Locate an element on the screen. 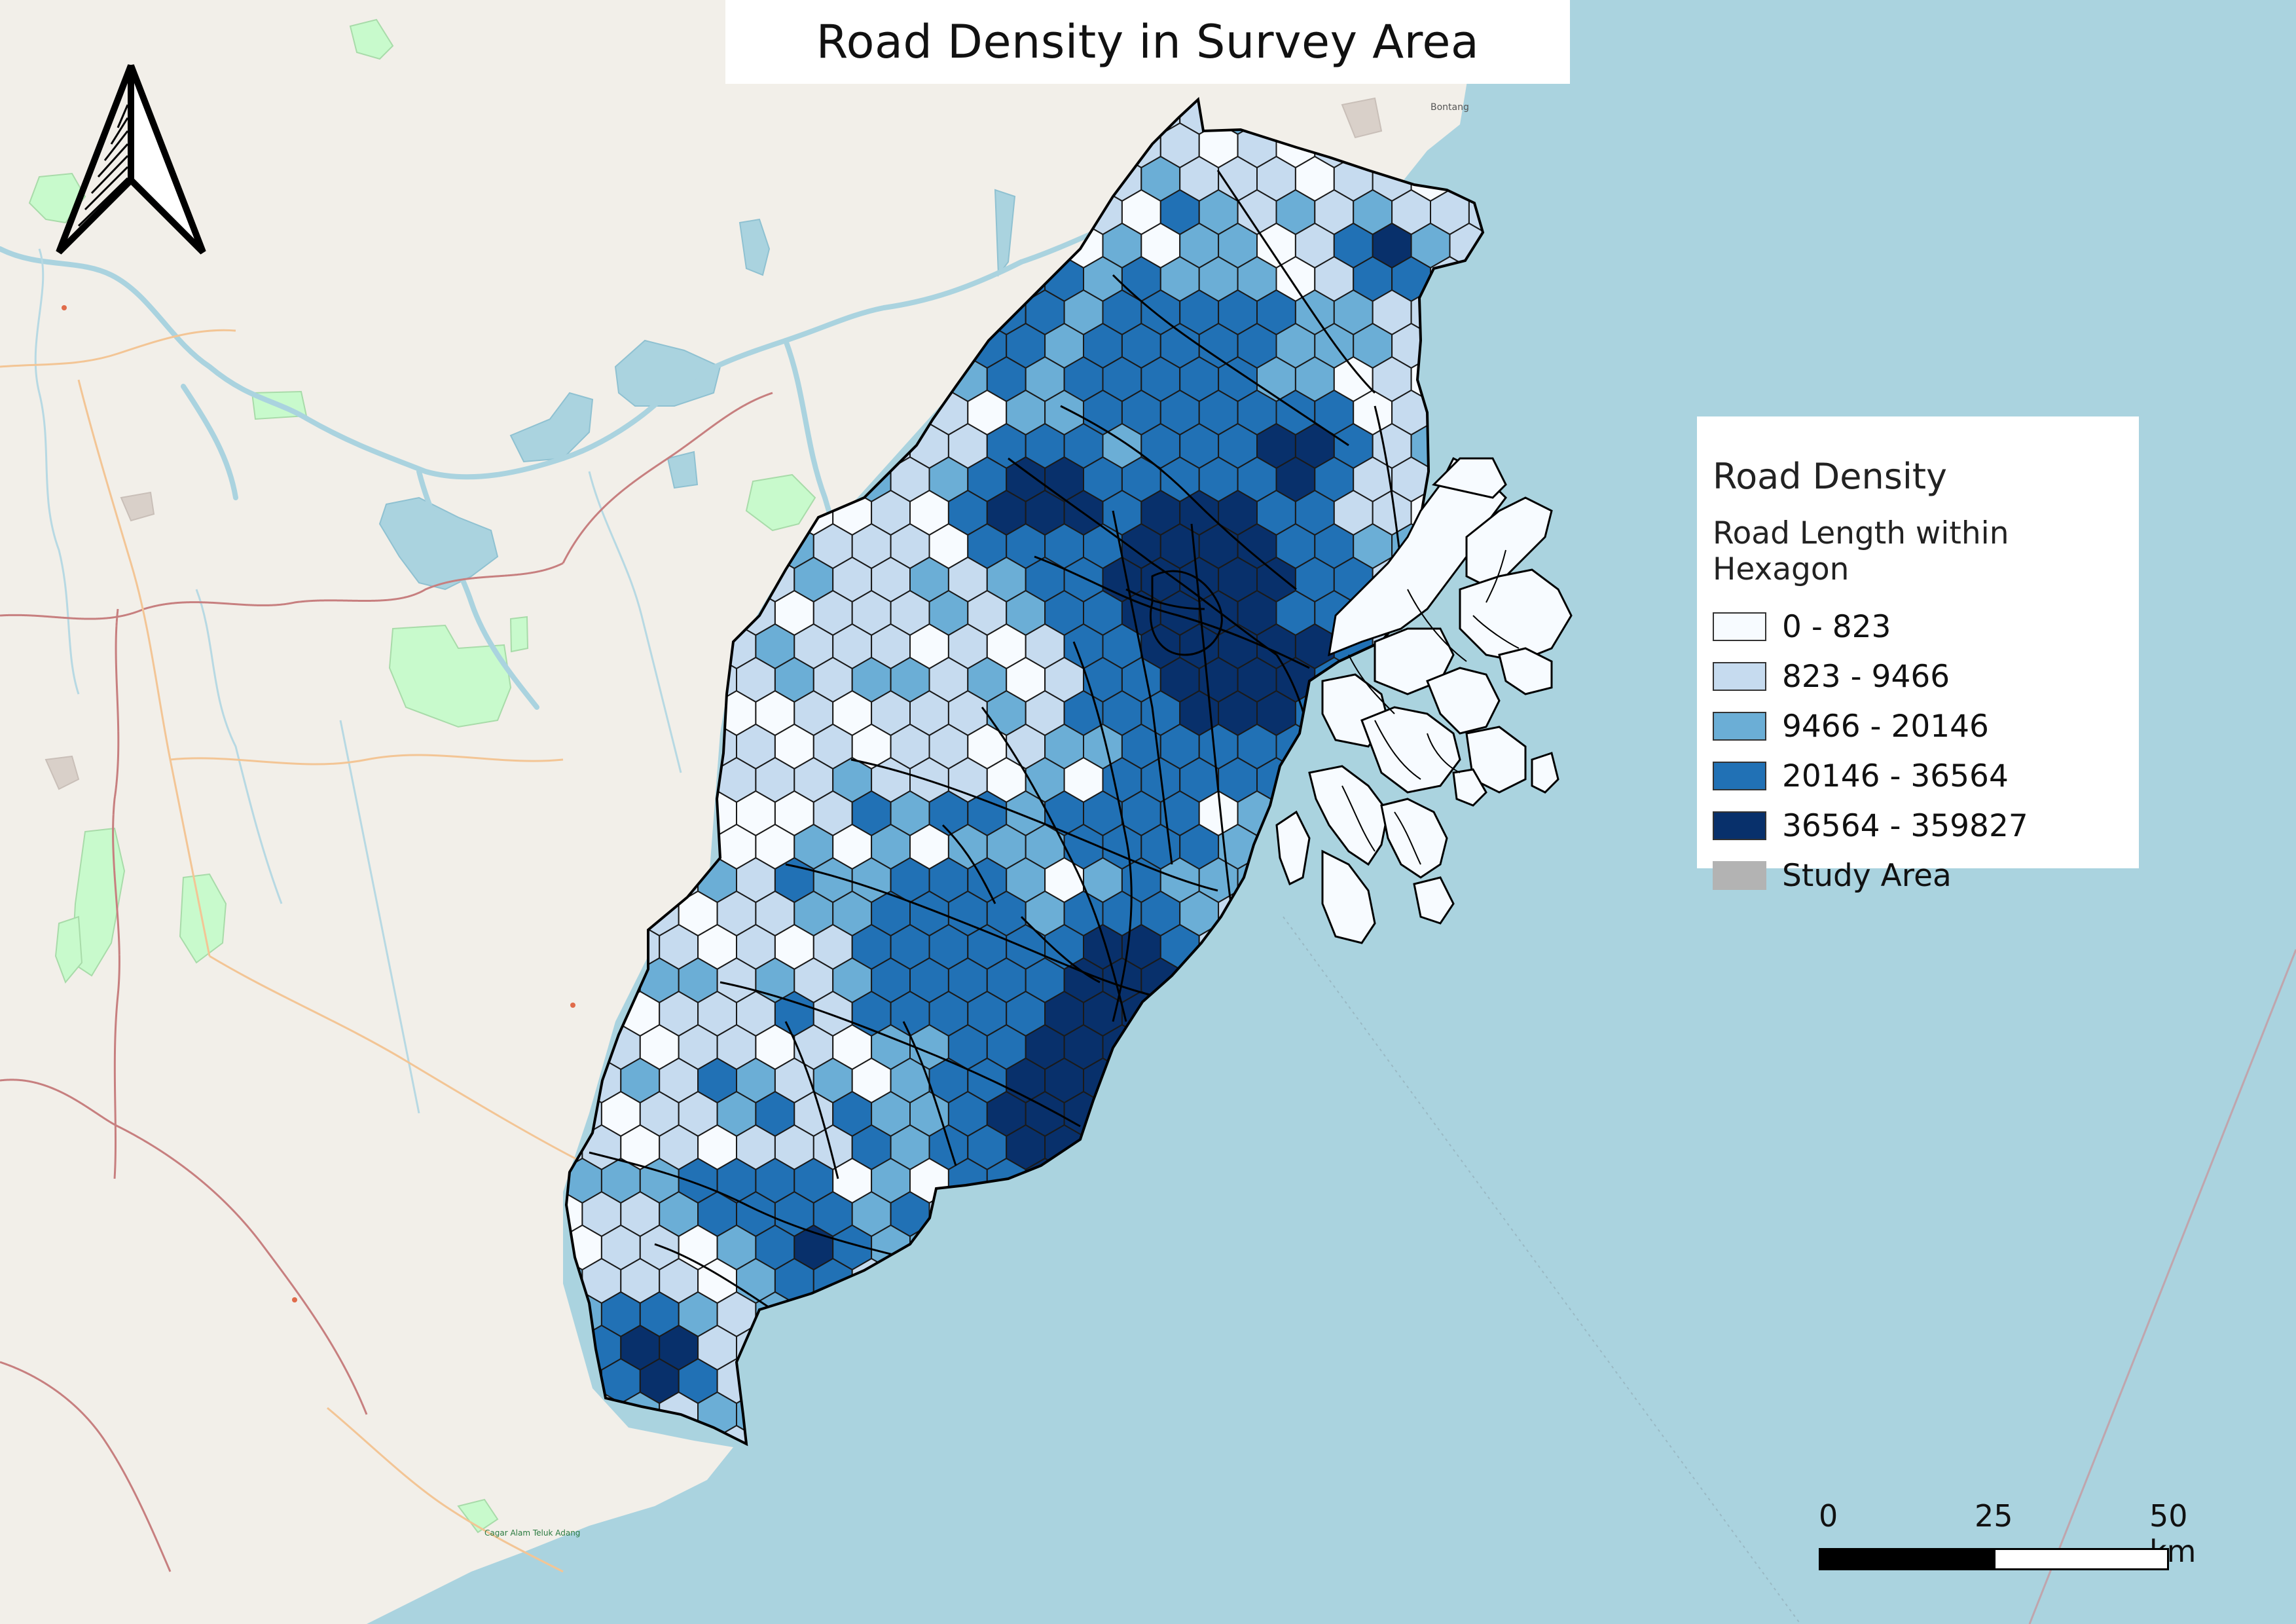  legend-item: Study Area is located at coordinates (1926, 875).